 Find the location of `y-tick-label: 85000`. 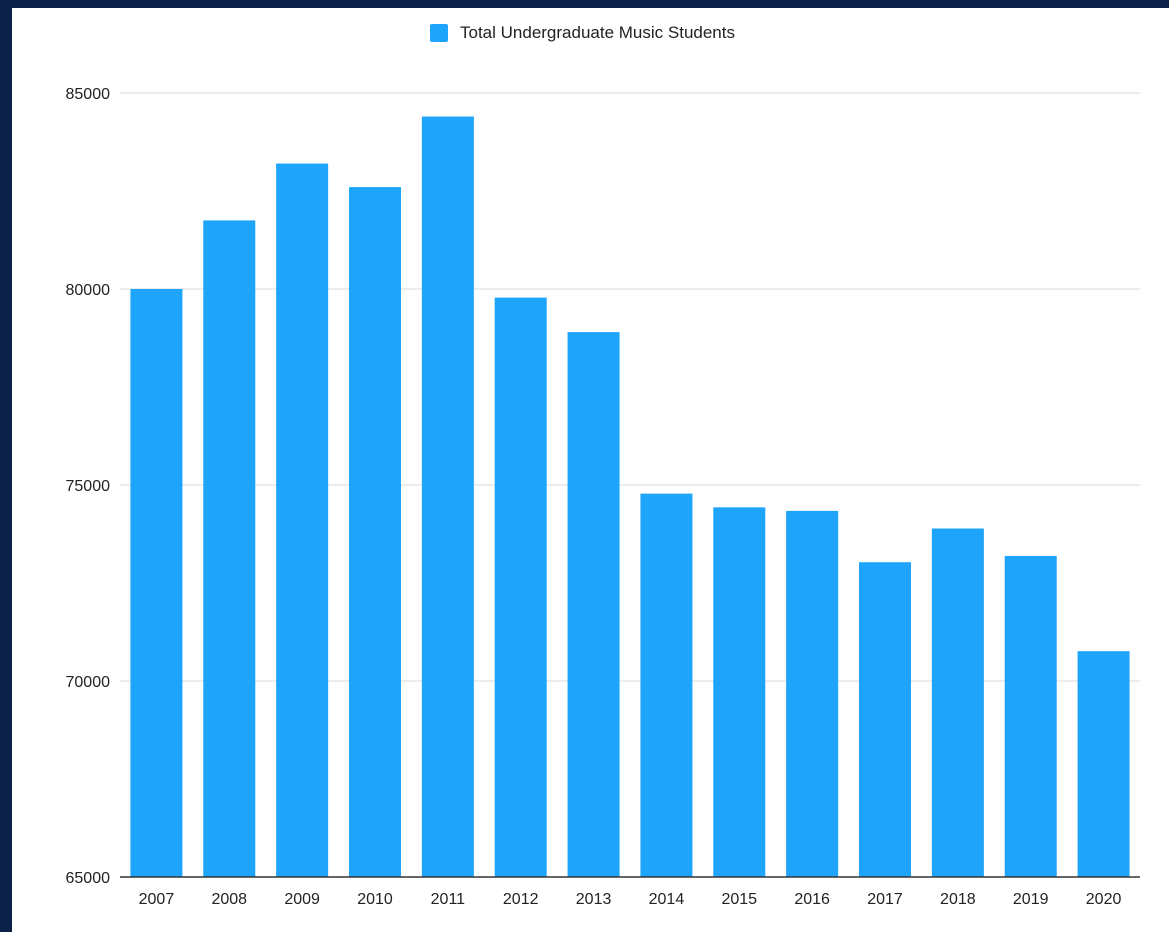

y-tick-label: 85000 is located at coordinates (88, 94).